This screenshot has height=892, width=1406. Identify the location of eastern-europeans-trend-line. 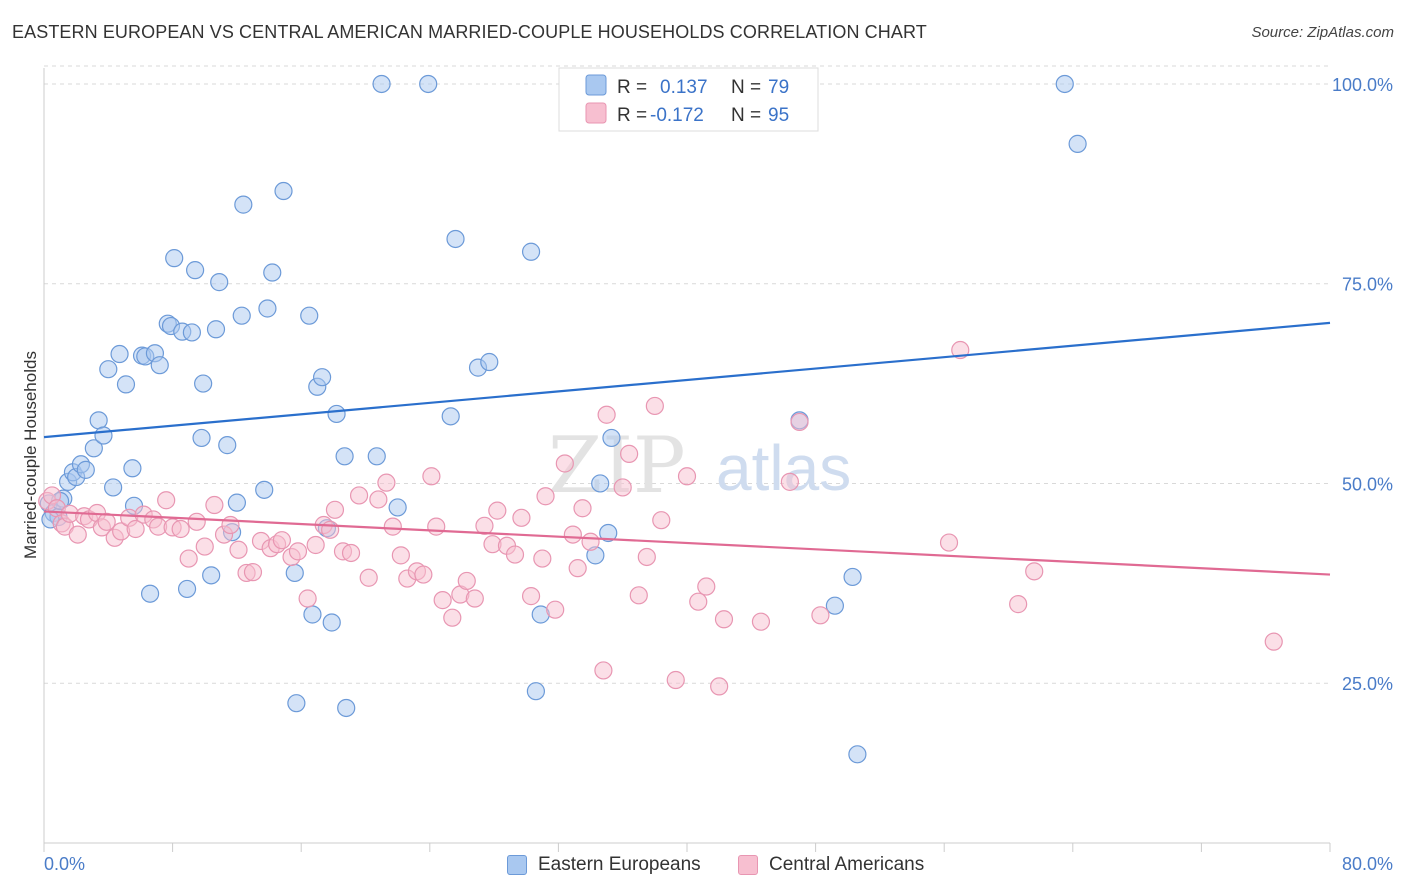
(687, 380).